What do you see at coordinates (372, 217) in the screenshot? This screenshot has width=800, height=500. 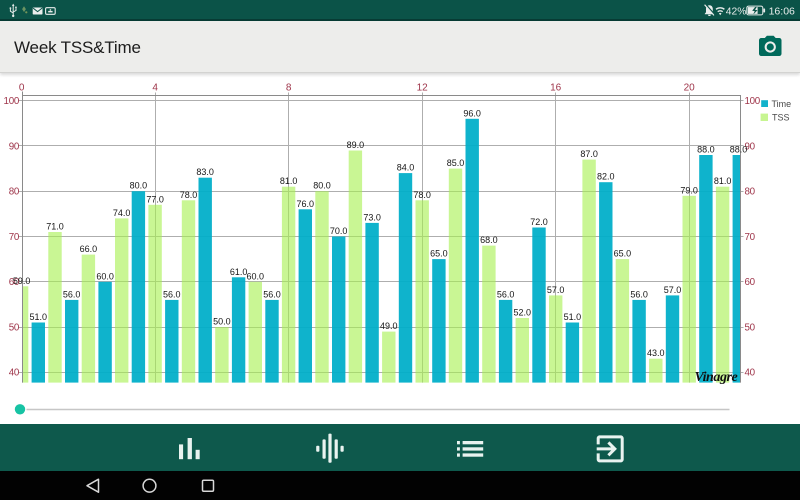 I see `svg-text: 73.0` at bounding box center [372, 217].